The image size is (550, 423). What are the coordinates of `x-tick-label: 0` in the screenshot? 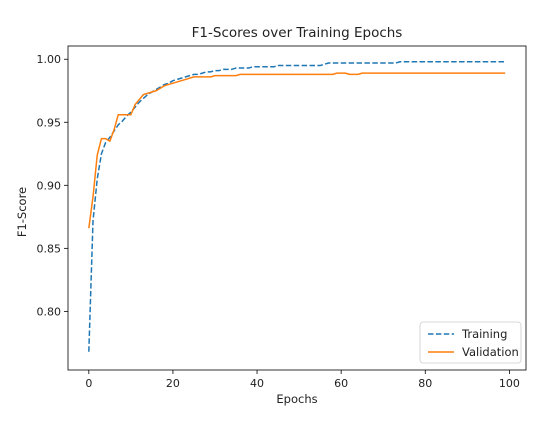 It's located at (88, 383).